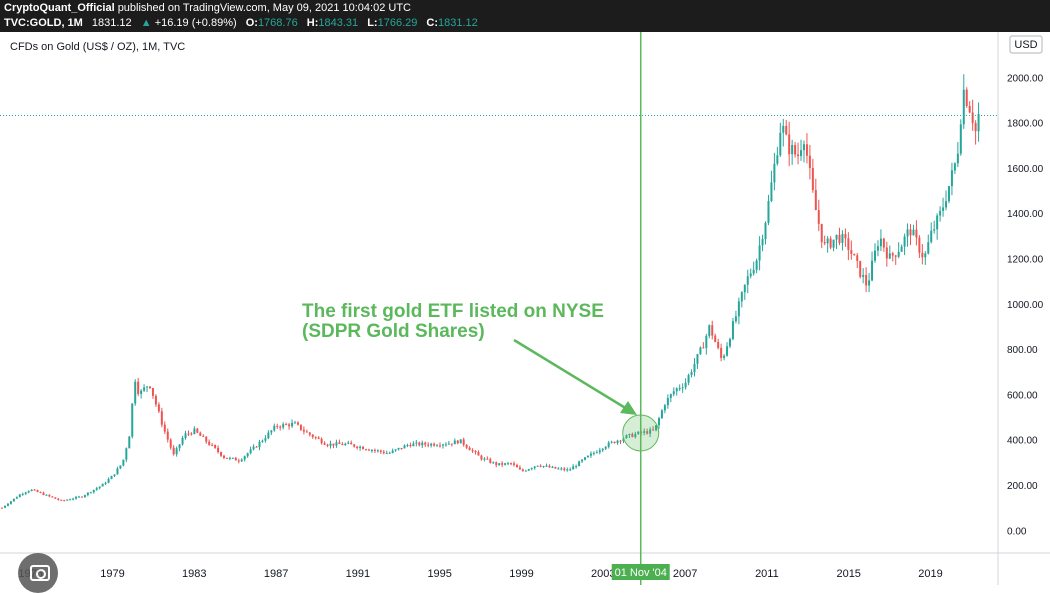  I want to click on author-name: CryptoQuant_Official, so click(59, 8).